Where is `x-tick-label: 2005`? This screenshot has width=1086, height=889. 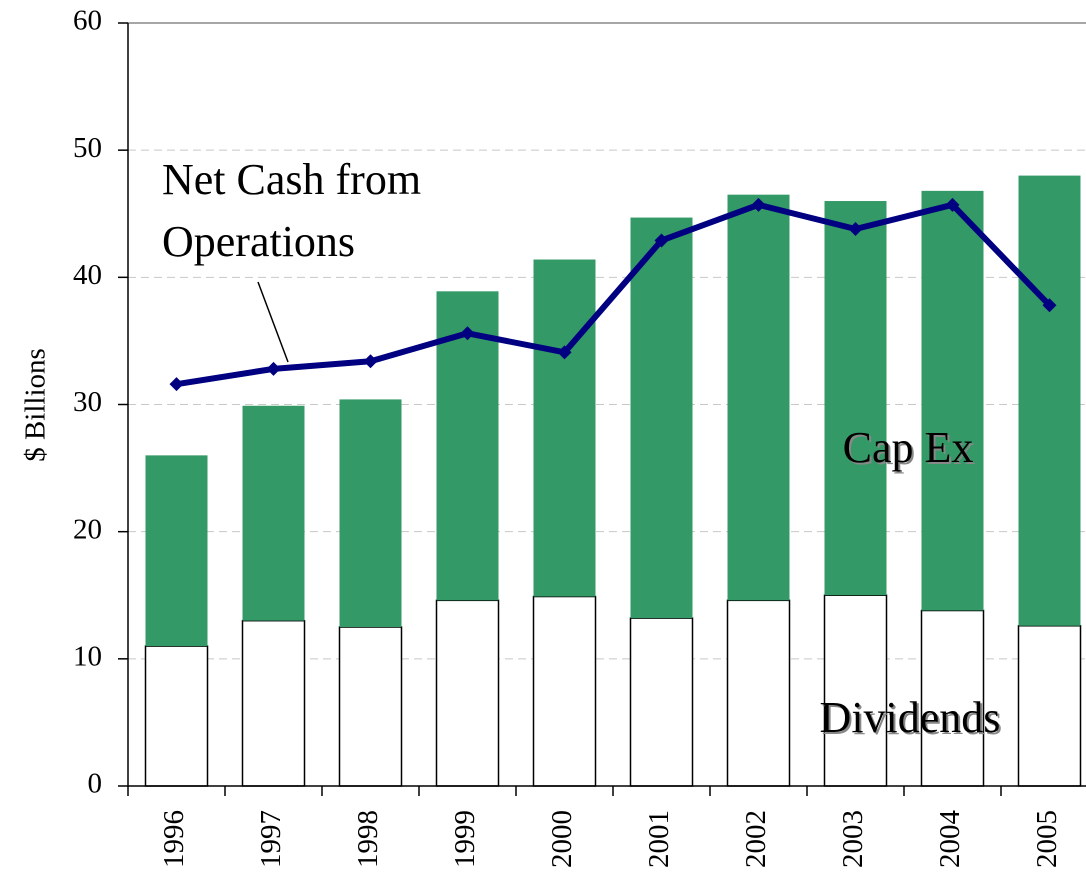 x-tick-label: 2005 is located at coordinates (1047, 839).